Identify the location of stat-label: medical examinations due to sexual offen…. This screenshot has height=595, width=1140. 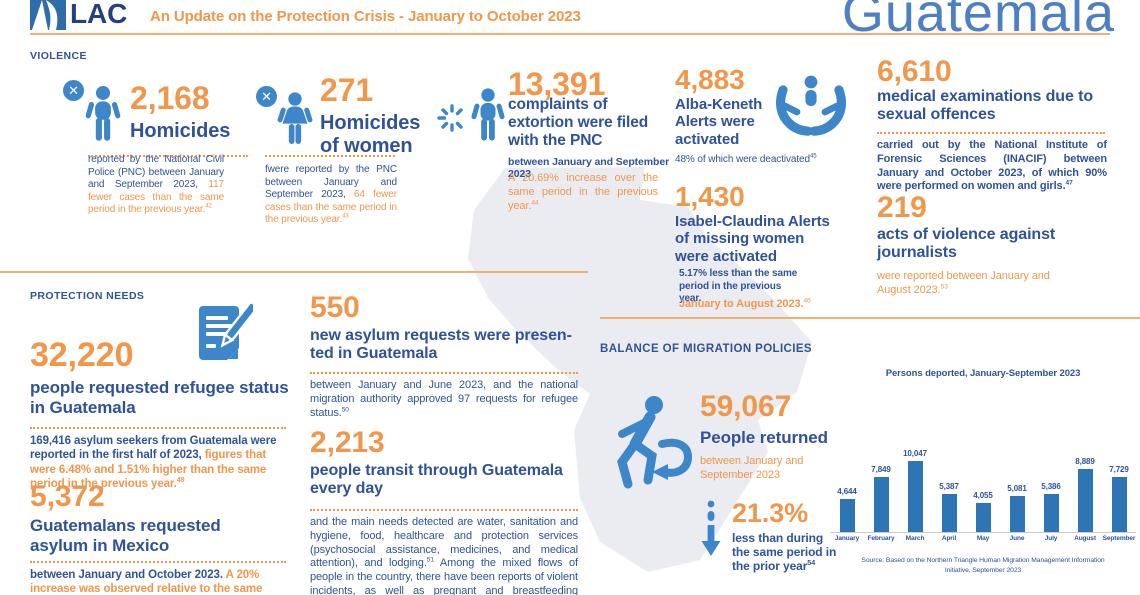
(985, 106).